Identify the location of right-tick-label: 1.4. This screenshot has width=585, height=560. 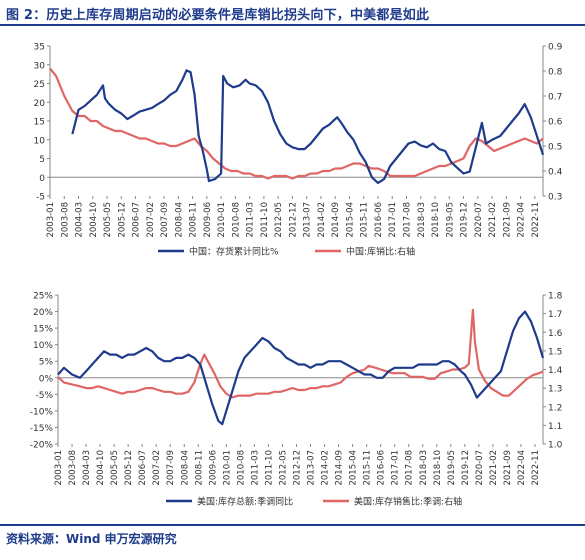
(555, 371).